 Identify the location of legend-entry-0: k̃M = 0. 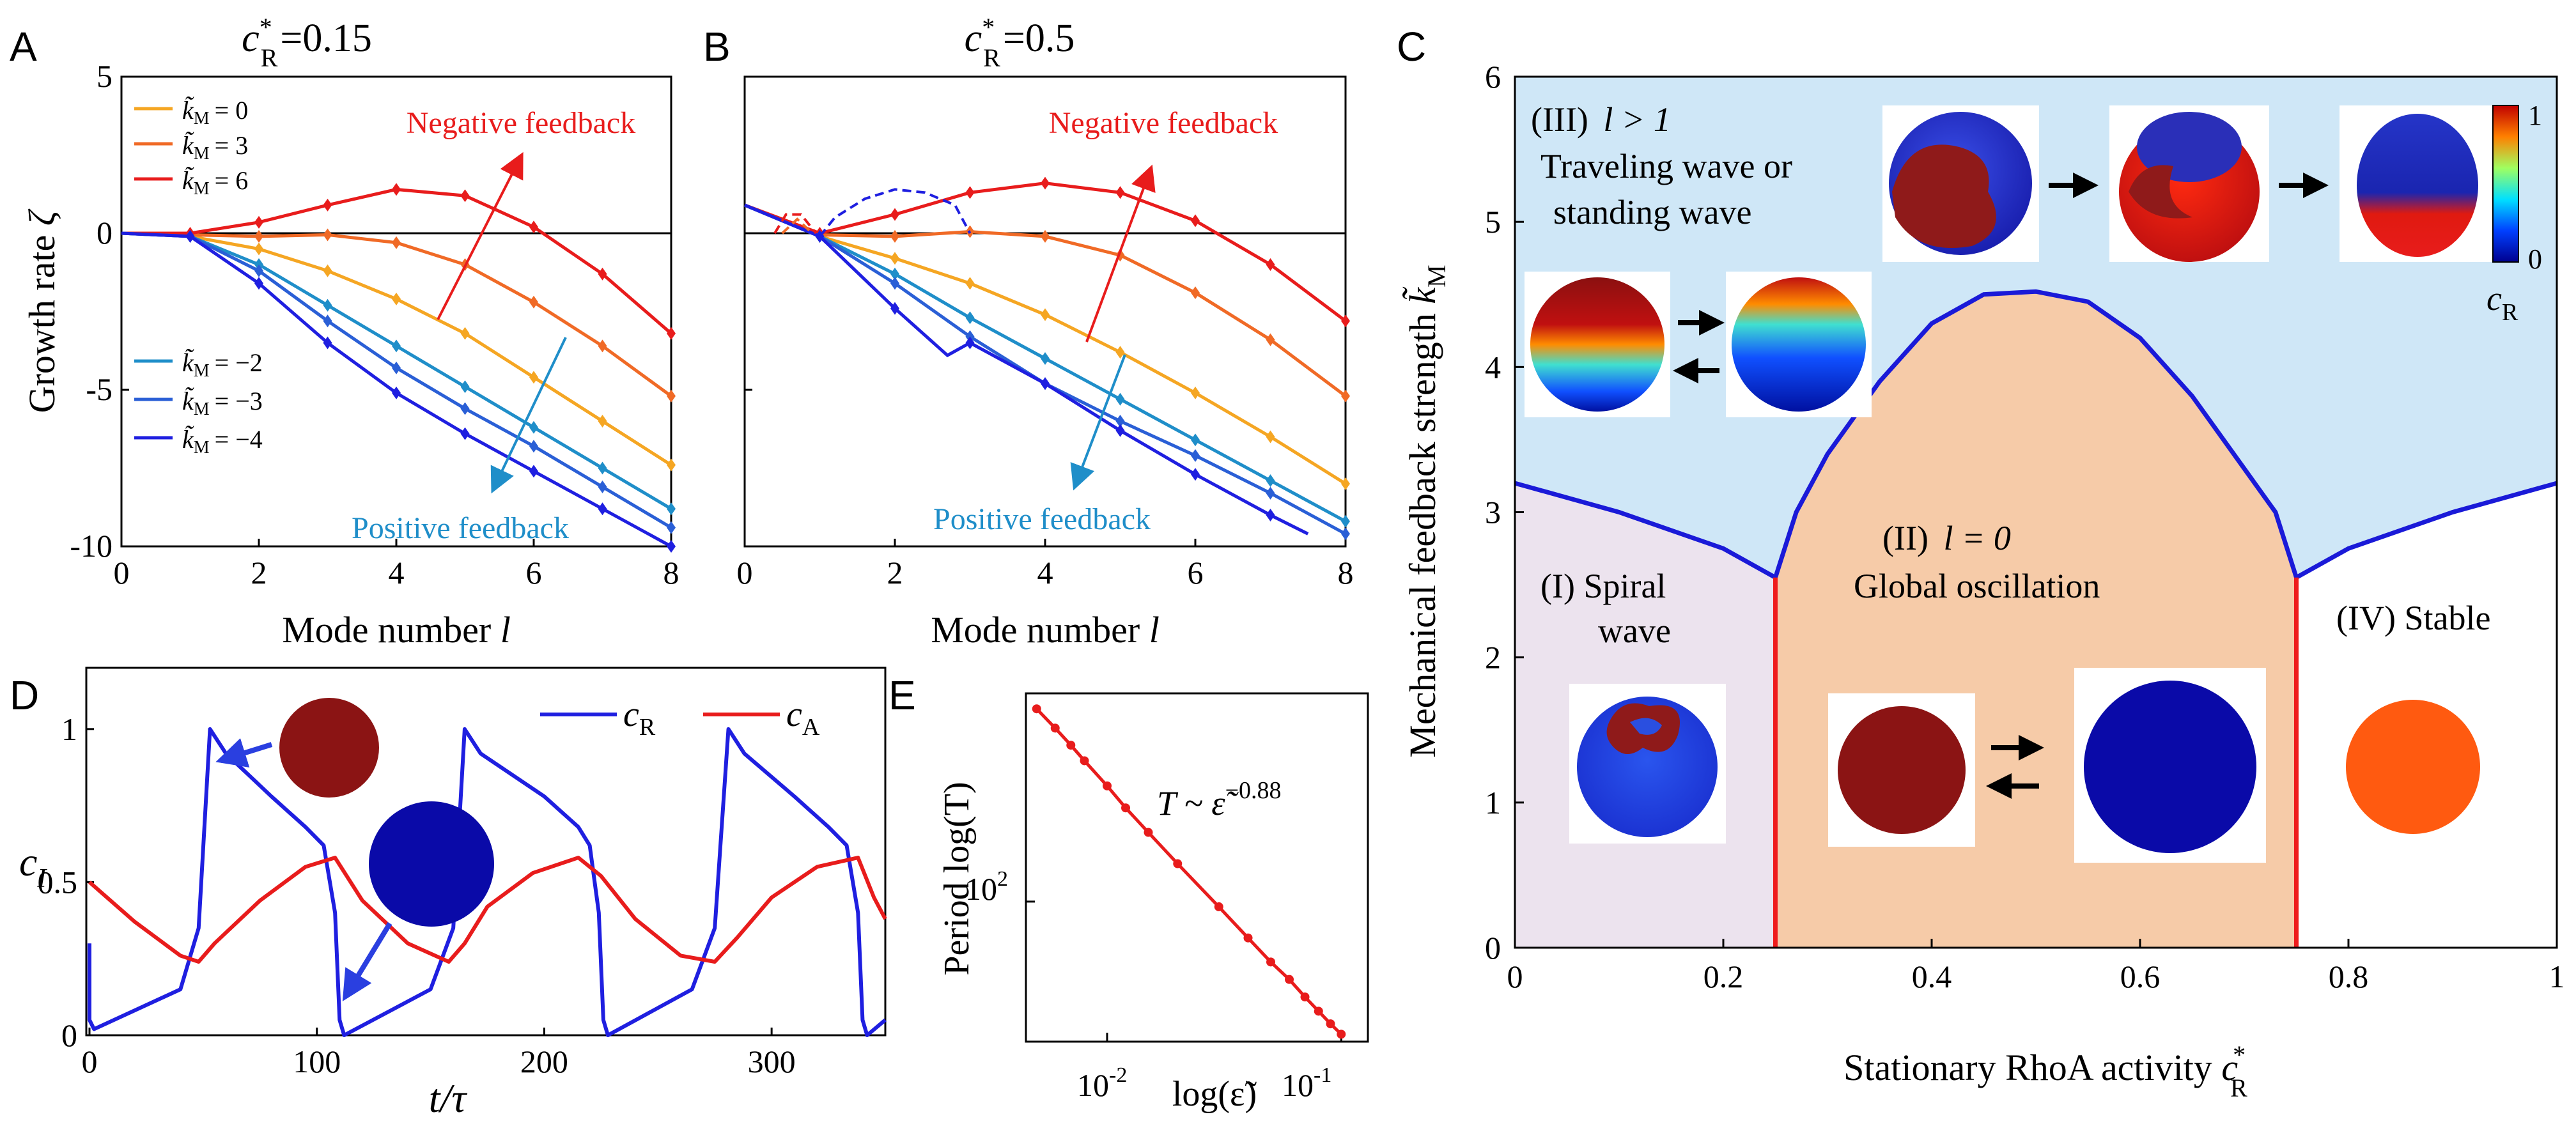
(191, 112).